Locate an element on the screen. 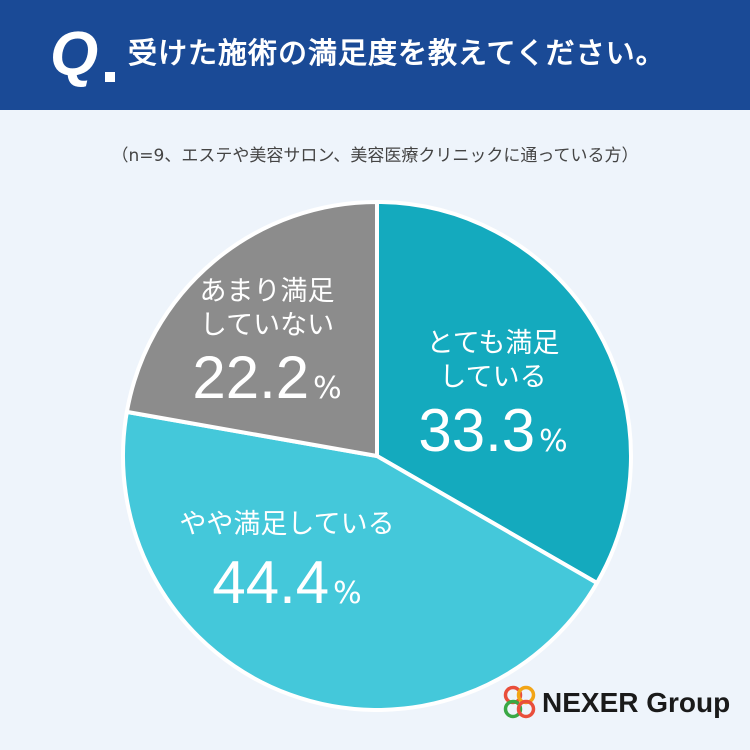 The image size is (750, 750). slice-value-label: 22.2% is located at coordinates (266, 377).